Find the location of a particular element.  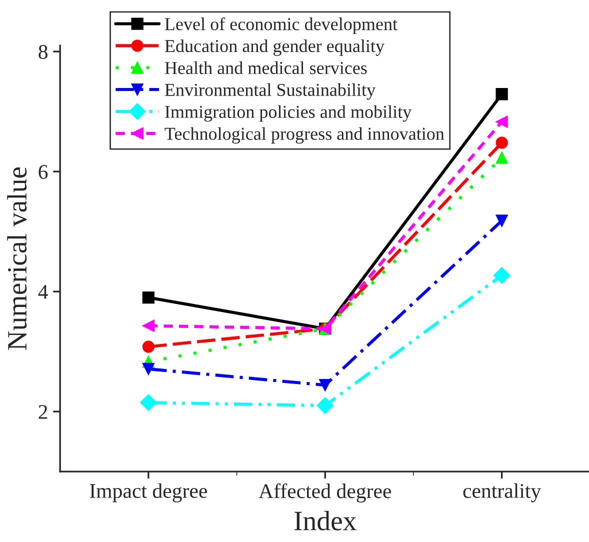

y-axis-title: Numerical value is located at coordinates (17, 258).